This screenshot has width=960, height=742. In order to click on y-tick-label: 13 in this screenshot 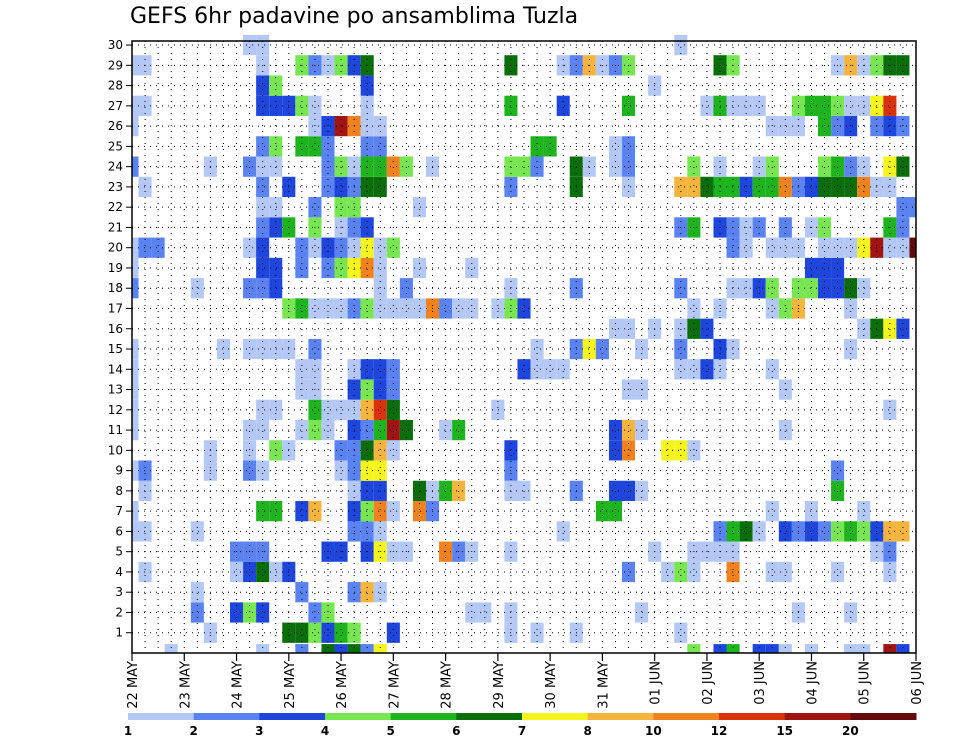, I will do `click(115, 390)`.